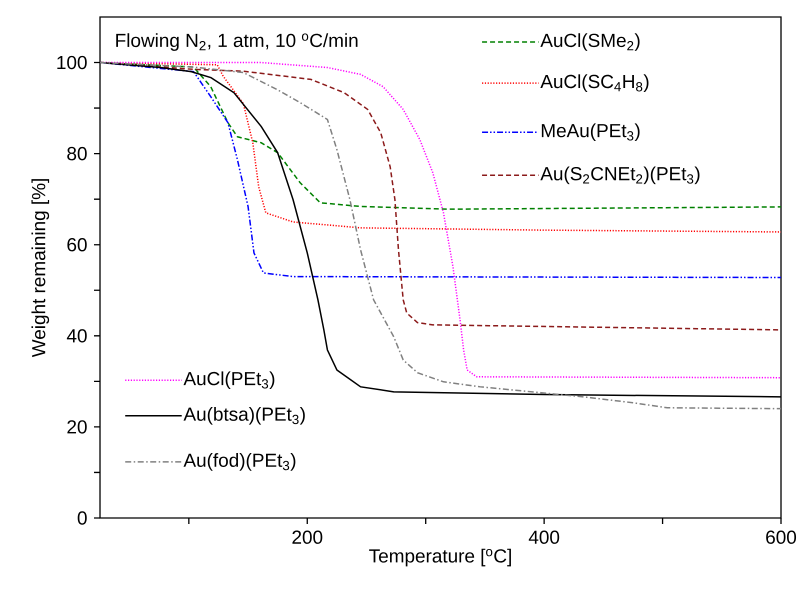 This screenshot has width=805, height=592. What do you see at coordinates (307, 537) in the screenshot?
I see `x-tick-label: 200` at bounding box center [307, 537].